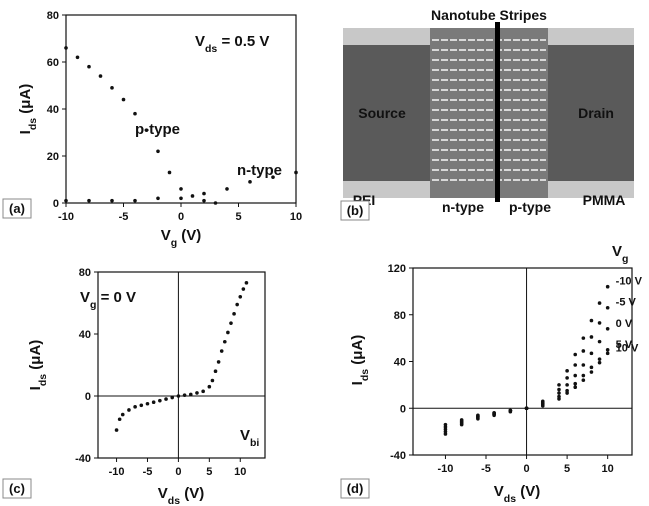  Describe the element at coordinates (192, 493) in the screenshot. I see `x-axis-label-part: (V)` at that location.